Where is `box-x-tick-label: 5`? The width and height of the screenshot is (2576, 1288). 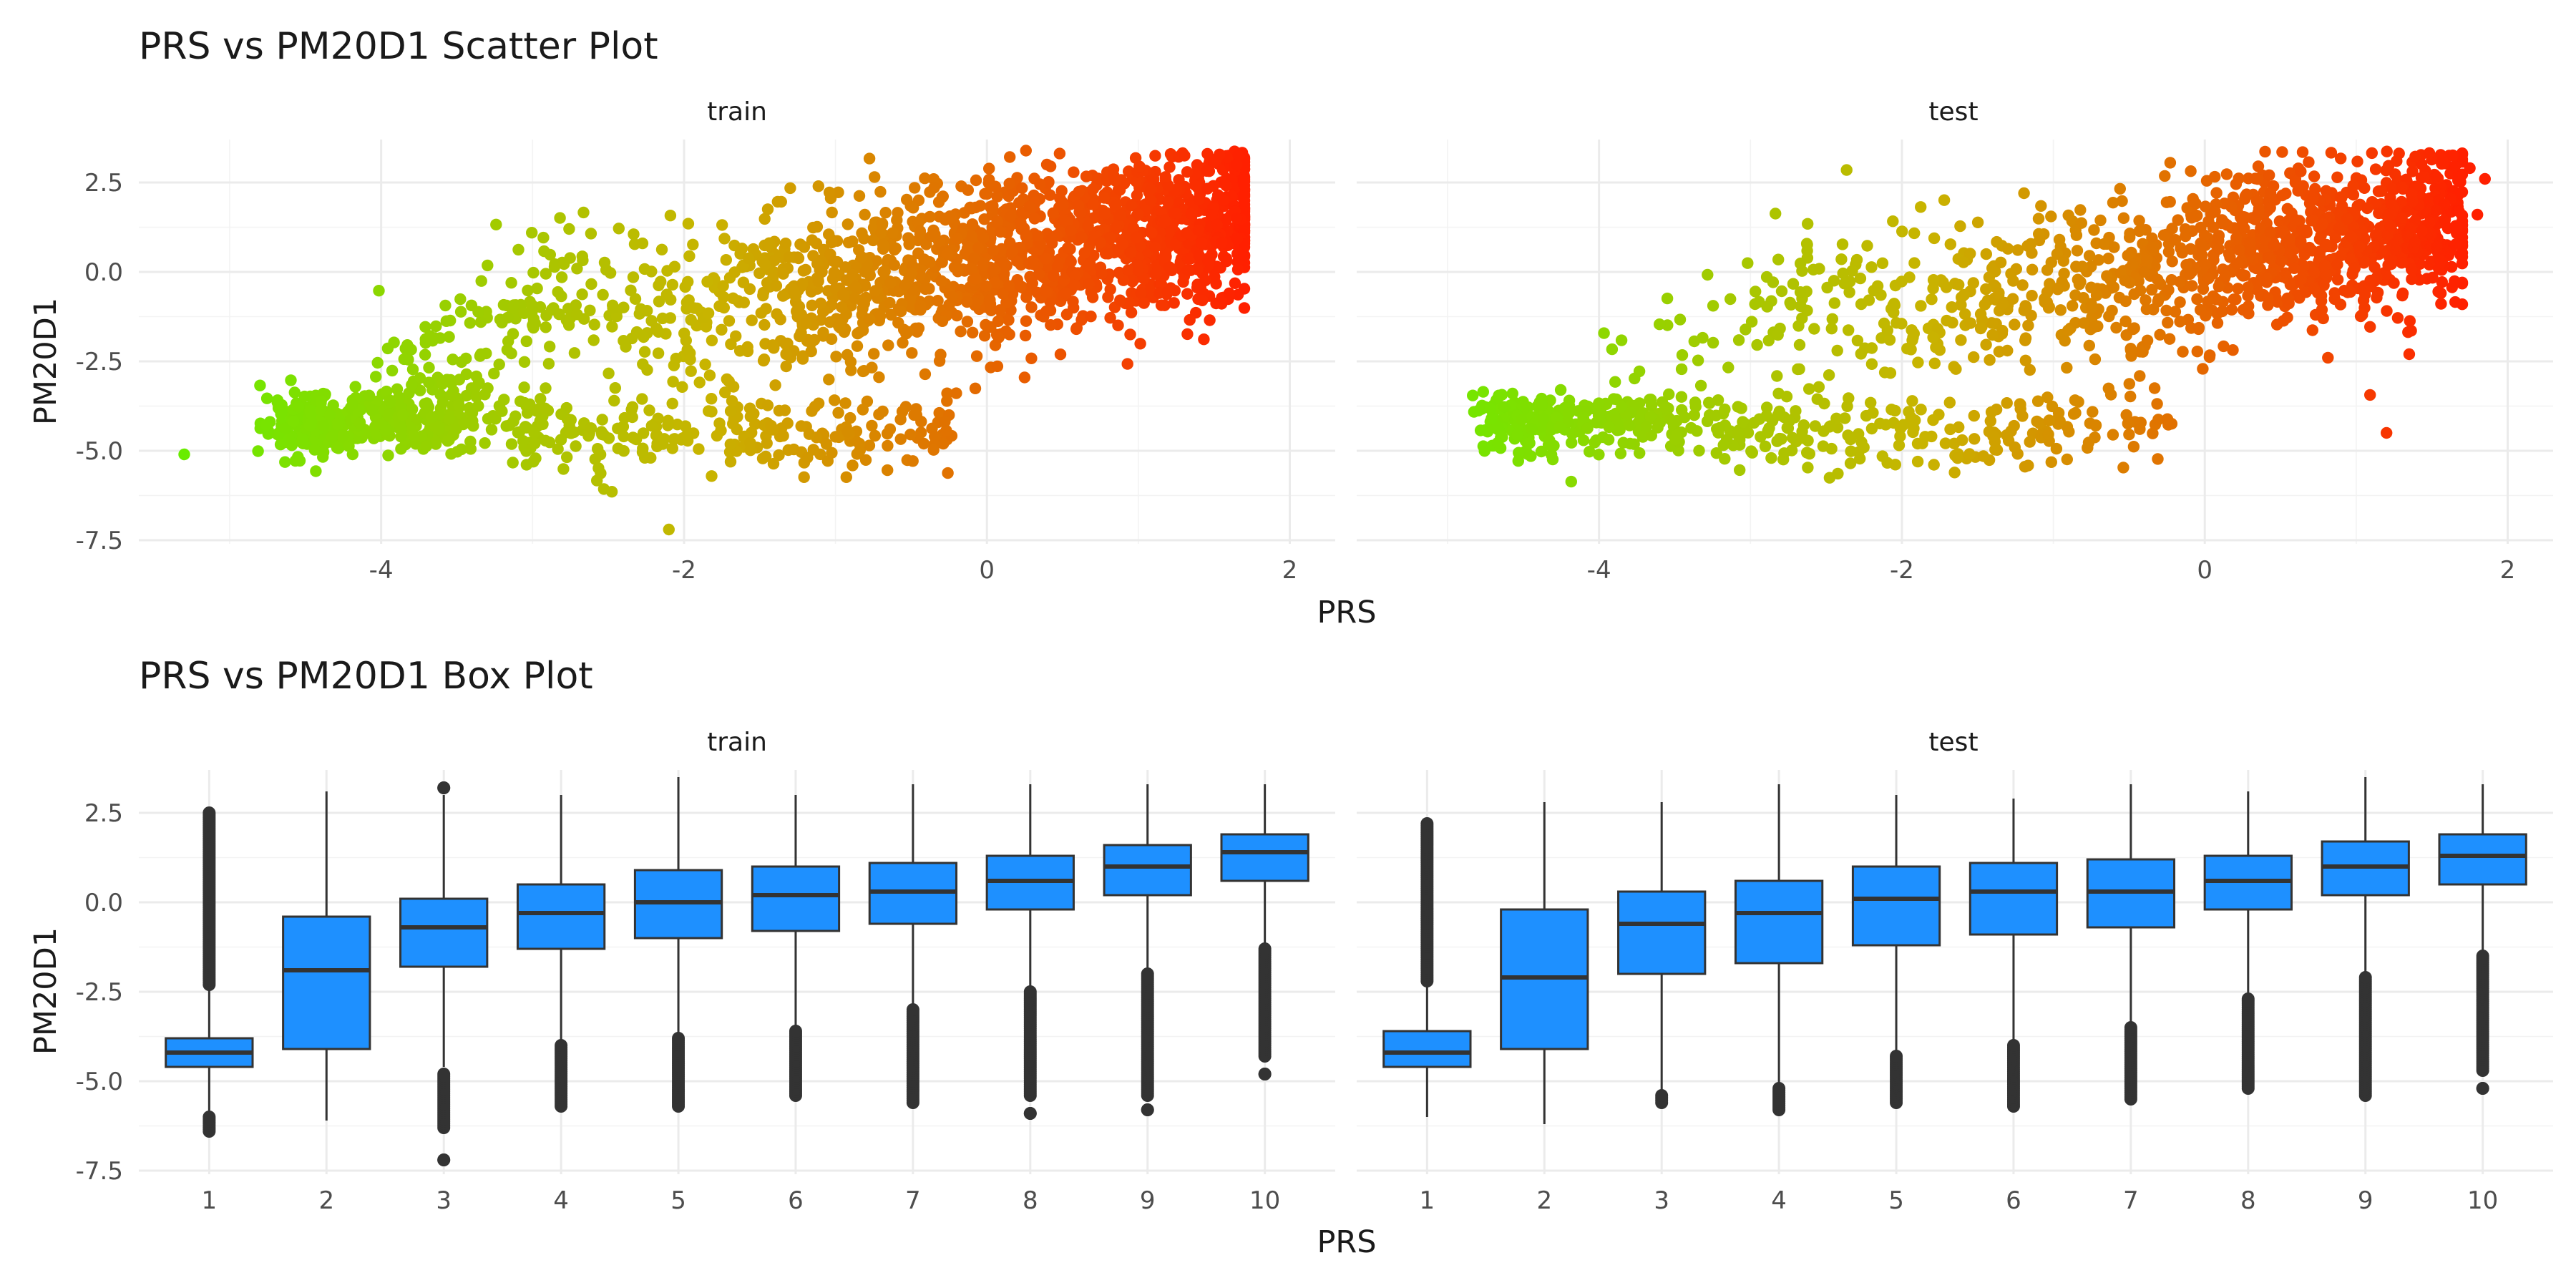
box-x-tick-label: 5 is located at coordinates (678, 1200).